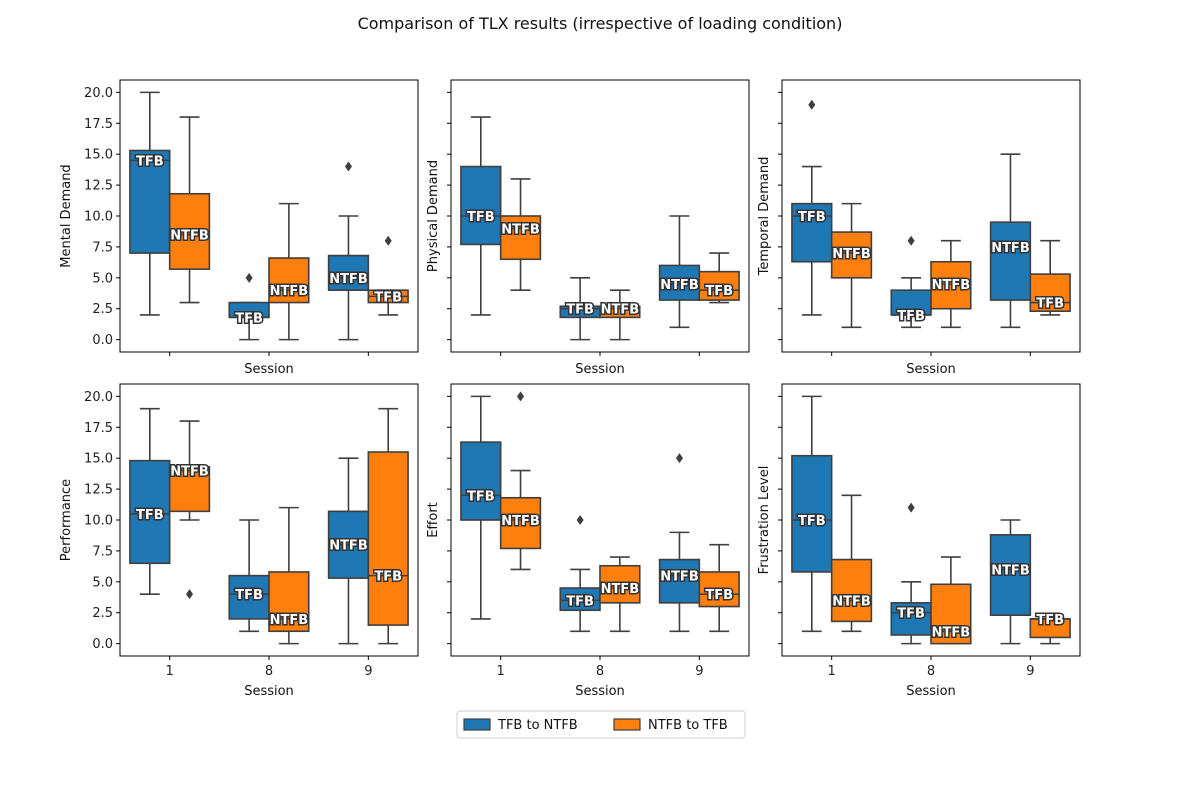 The image size is (1200, 800). I want to click on y-tick-label: 20.0, so click(98, 93).